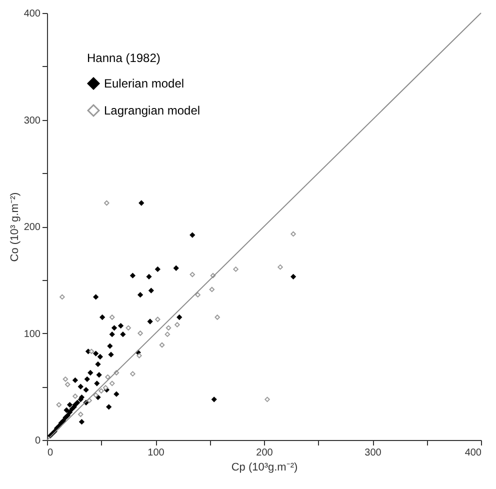 The width and height of the screenshot is (496, 489). Describe the element at coordinates (264, 468) in the screenshot. I see `x-axis-title: Cp (10³g.m⁻²)` at that location.